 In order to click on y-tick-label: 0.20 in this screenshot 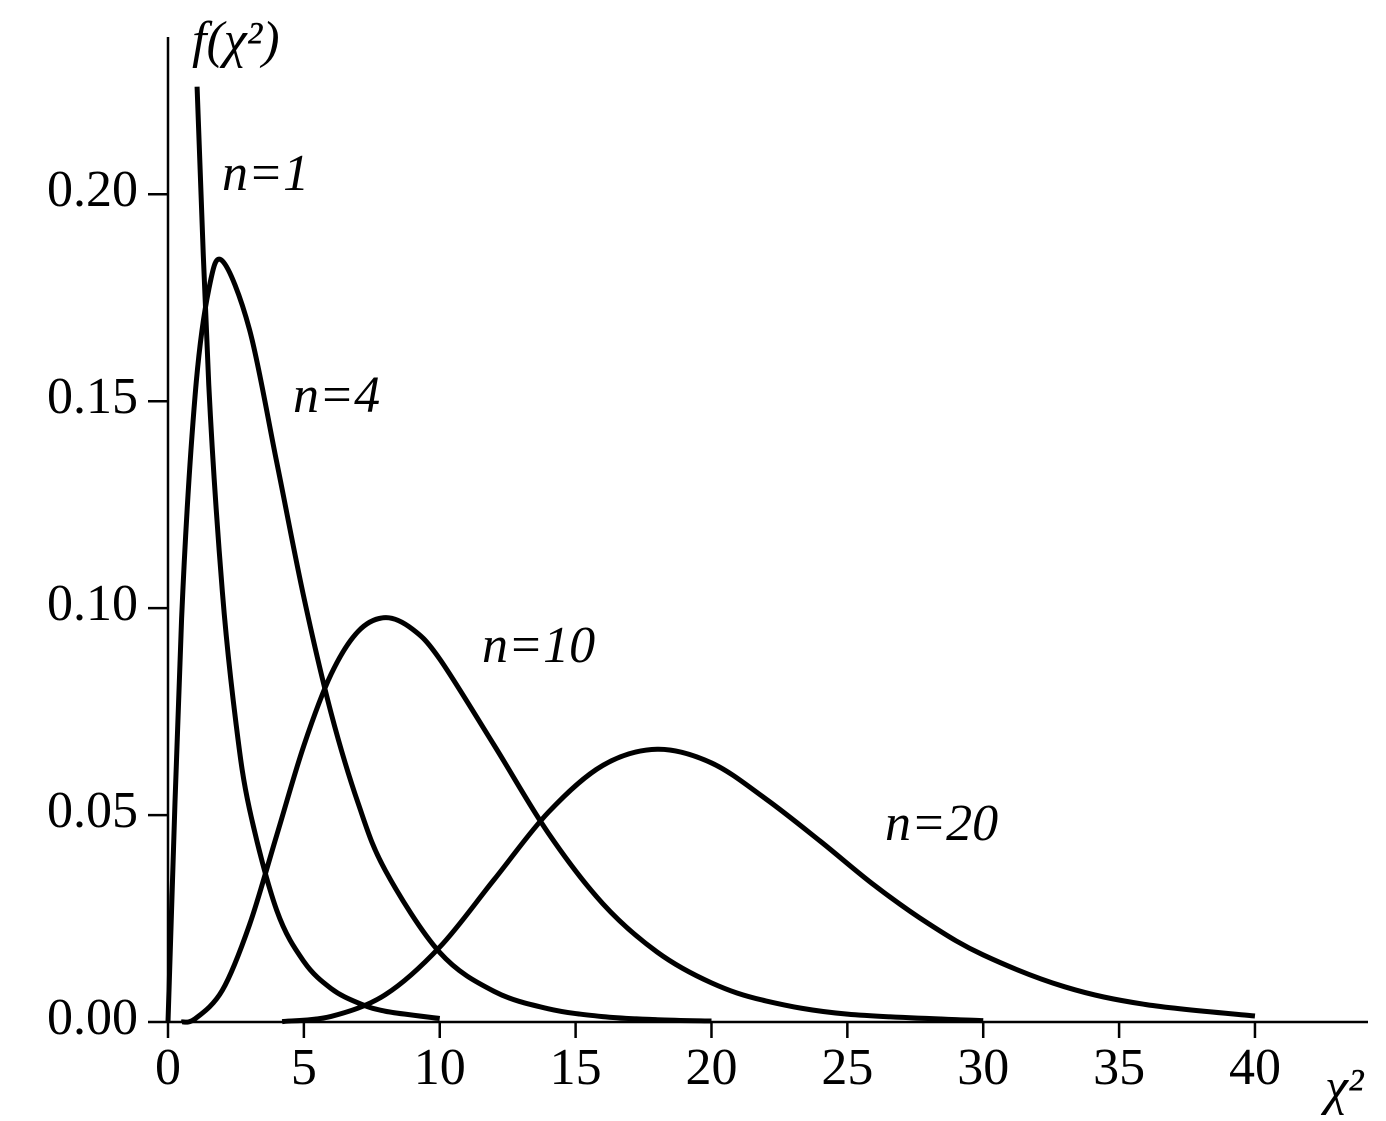, I will do `click(92, 189)`.